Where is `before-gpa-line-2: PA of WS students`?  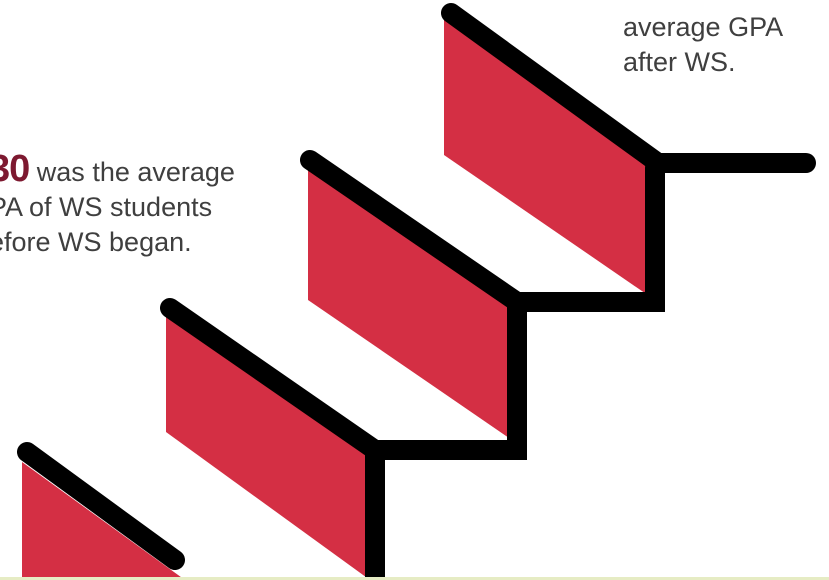 before-gpa-line-2: PA of WS students is located at coordinates (106, 207).